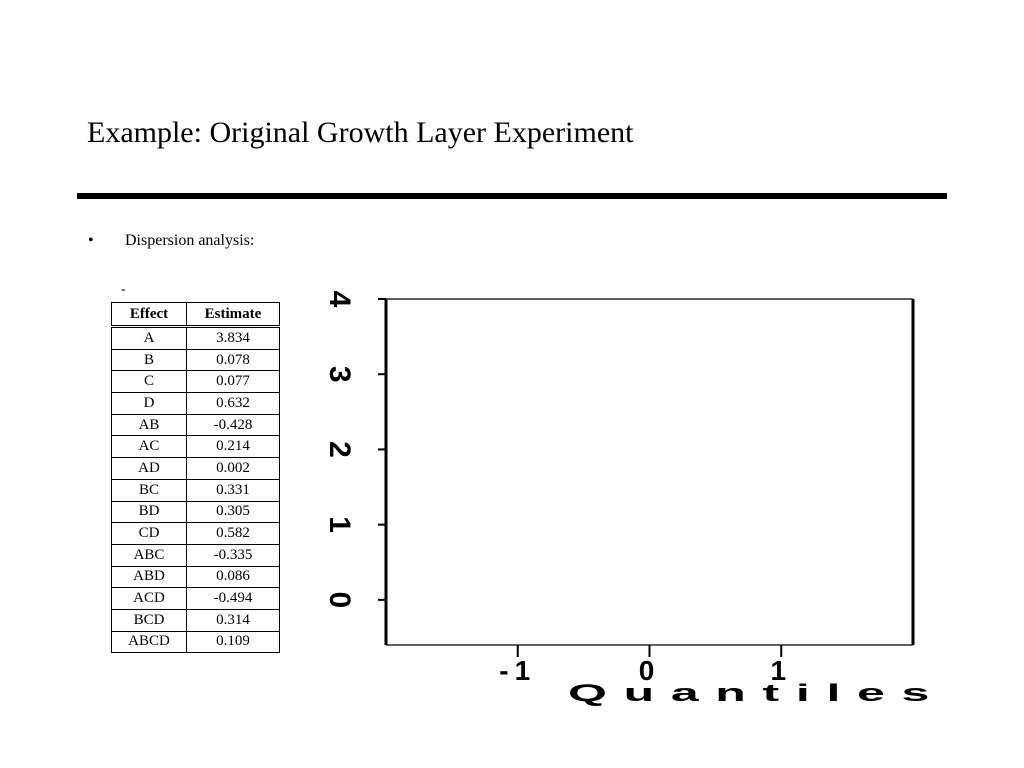 This screenshot has width=1024, height=768. What do you see at coordinates (517, 670) in the screenshot?
I see `x-tick-label: -1` at bounding box center [517, 670].